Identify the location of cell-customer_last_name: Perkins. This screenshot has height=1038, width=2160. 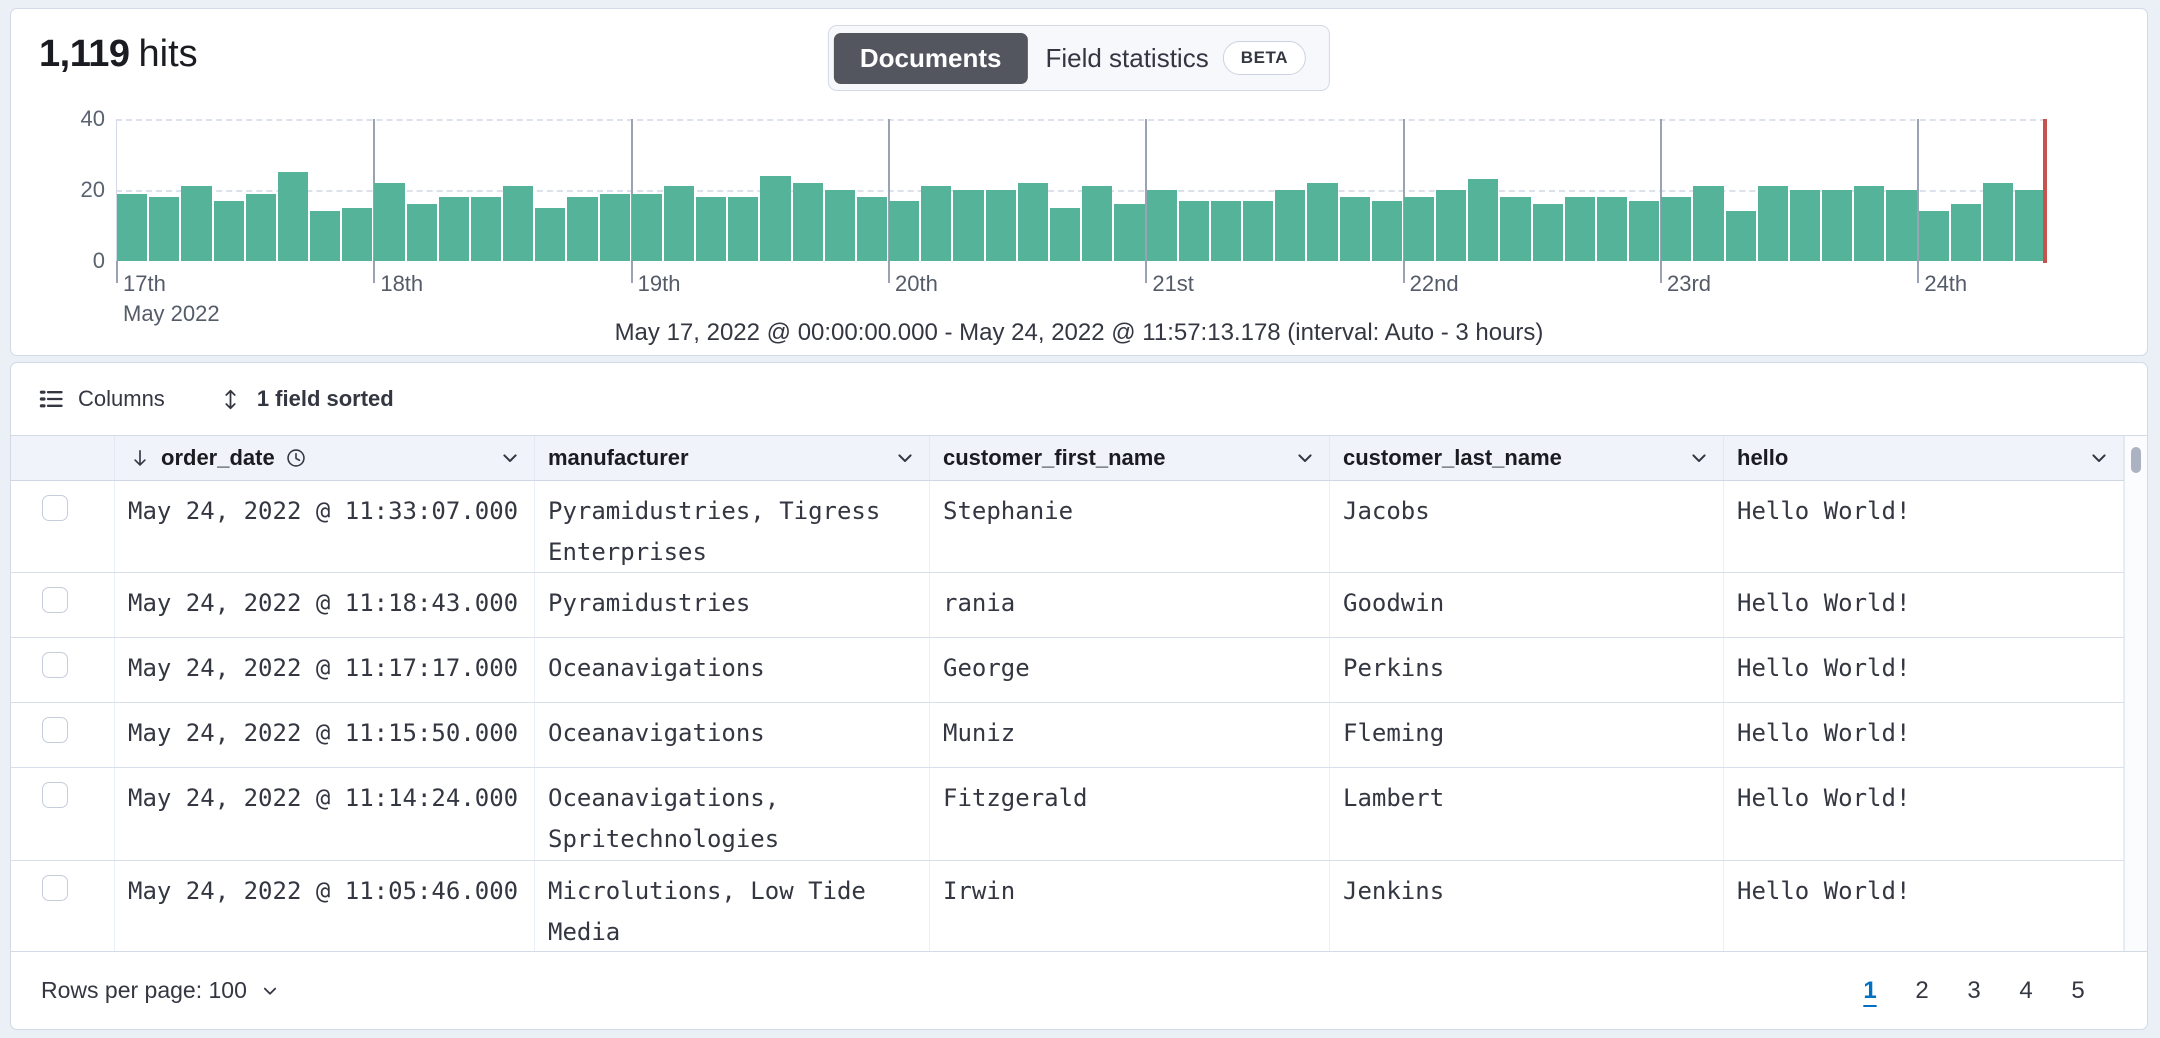
(1527, 670).